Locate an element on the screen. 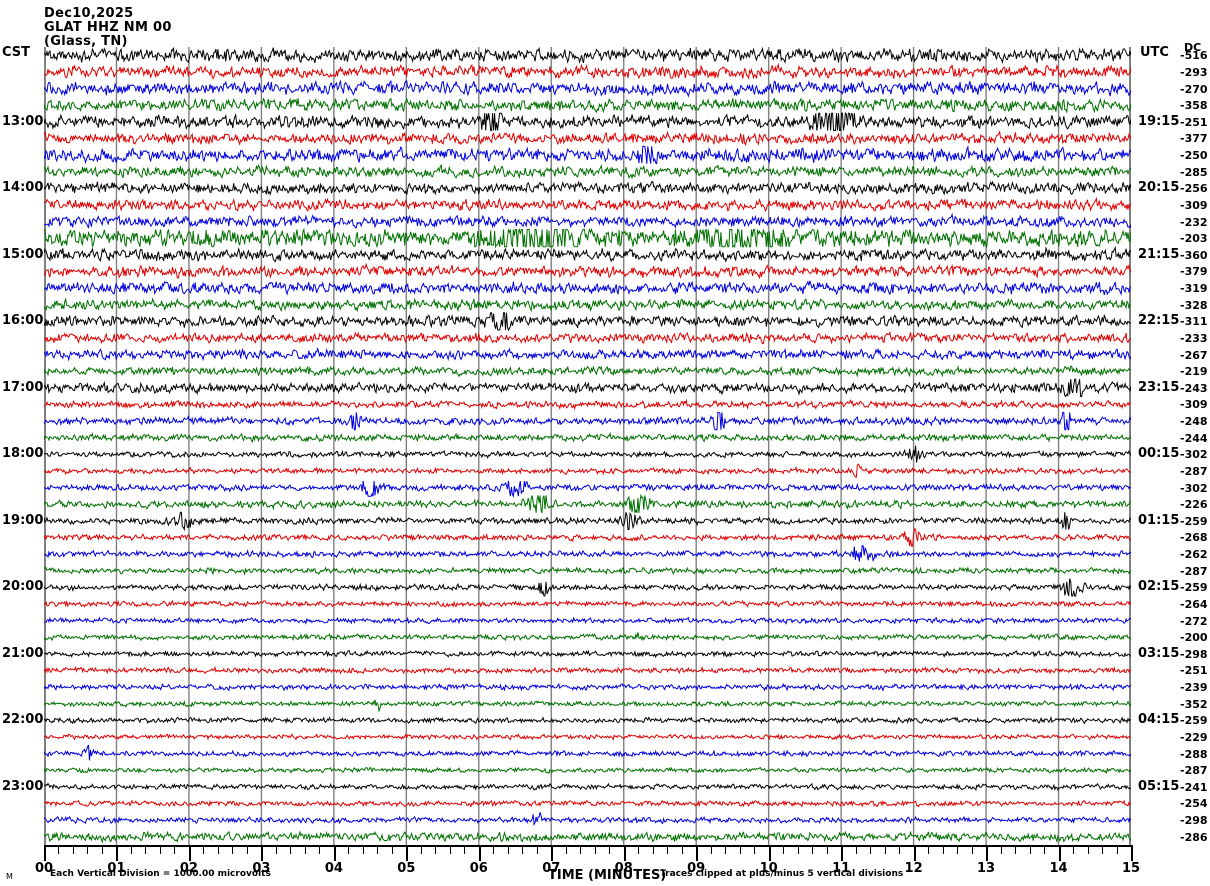  dc-value: -232 is located at coordinates (1194, 222).